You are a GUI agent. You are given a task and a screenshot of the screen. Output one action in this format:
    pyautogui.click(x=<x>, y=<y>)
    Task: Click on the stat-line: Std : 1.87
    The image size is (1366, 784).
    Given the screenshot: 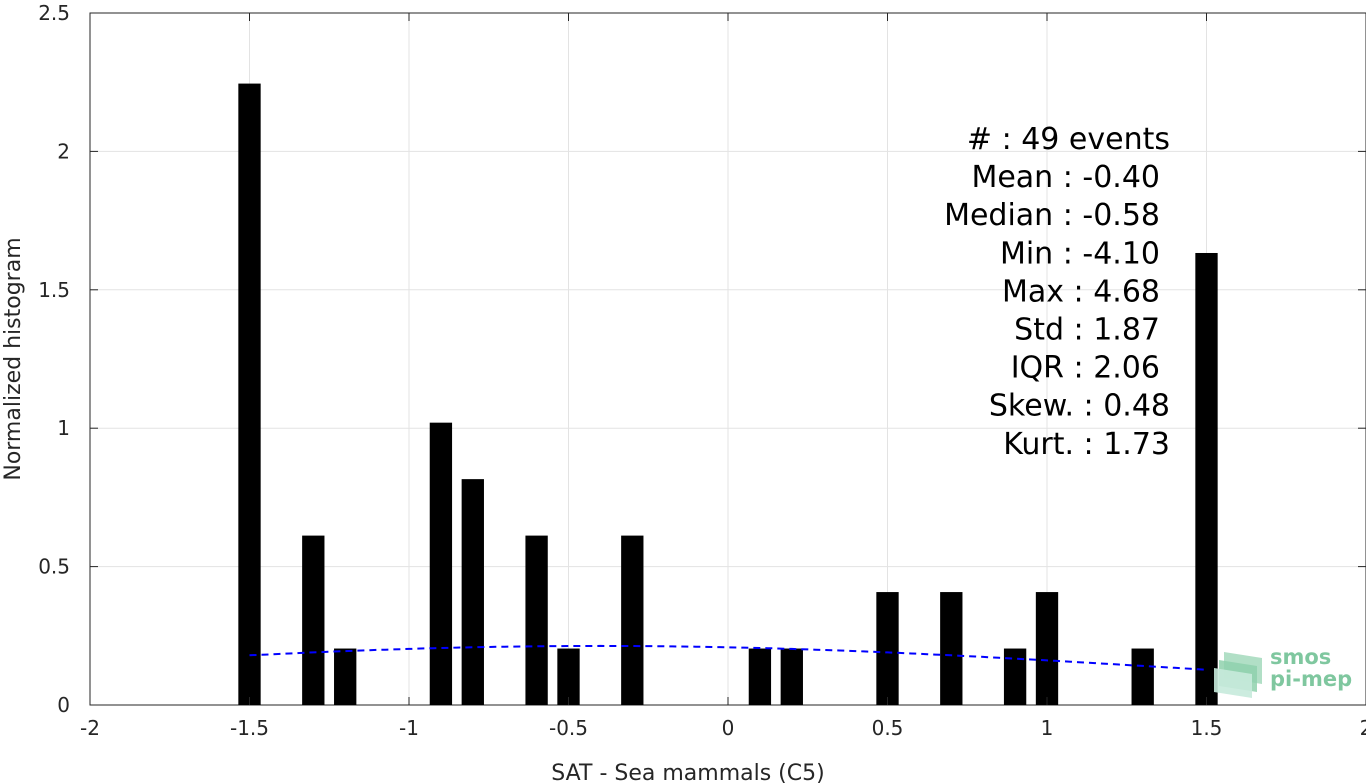 What is the action you would take?
    pyautogui.click(x=1087, y=330)
    